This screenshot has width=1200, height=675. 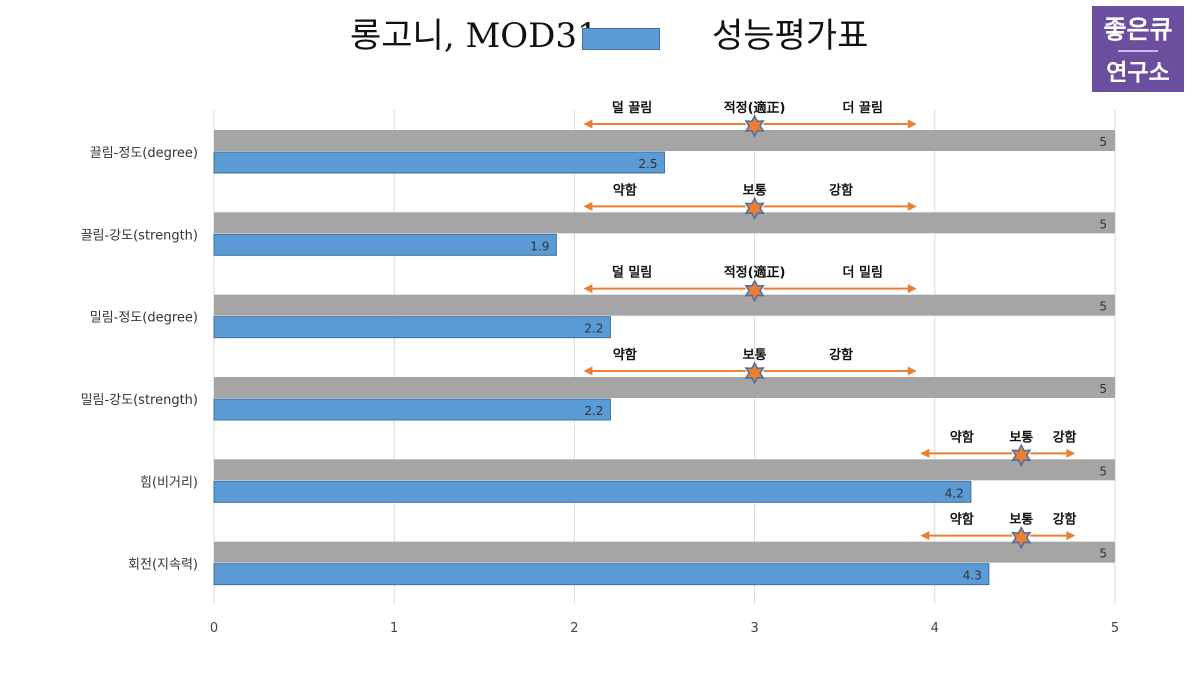 What do you see at coordinates (214, 628) in the screenshot?
I see `x-tick-label: 0` at bounding box center [214, 628].